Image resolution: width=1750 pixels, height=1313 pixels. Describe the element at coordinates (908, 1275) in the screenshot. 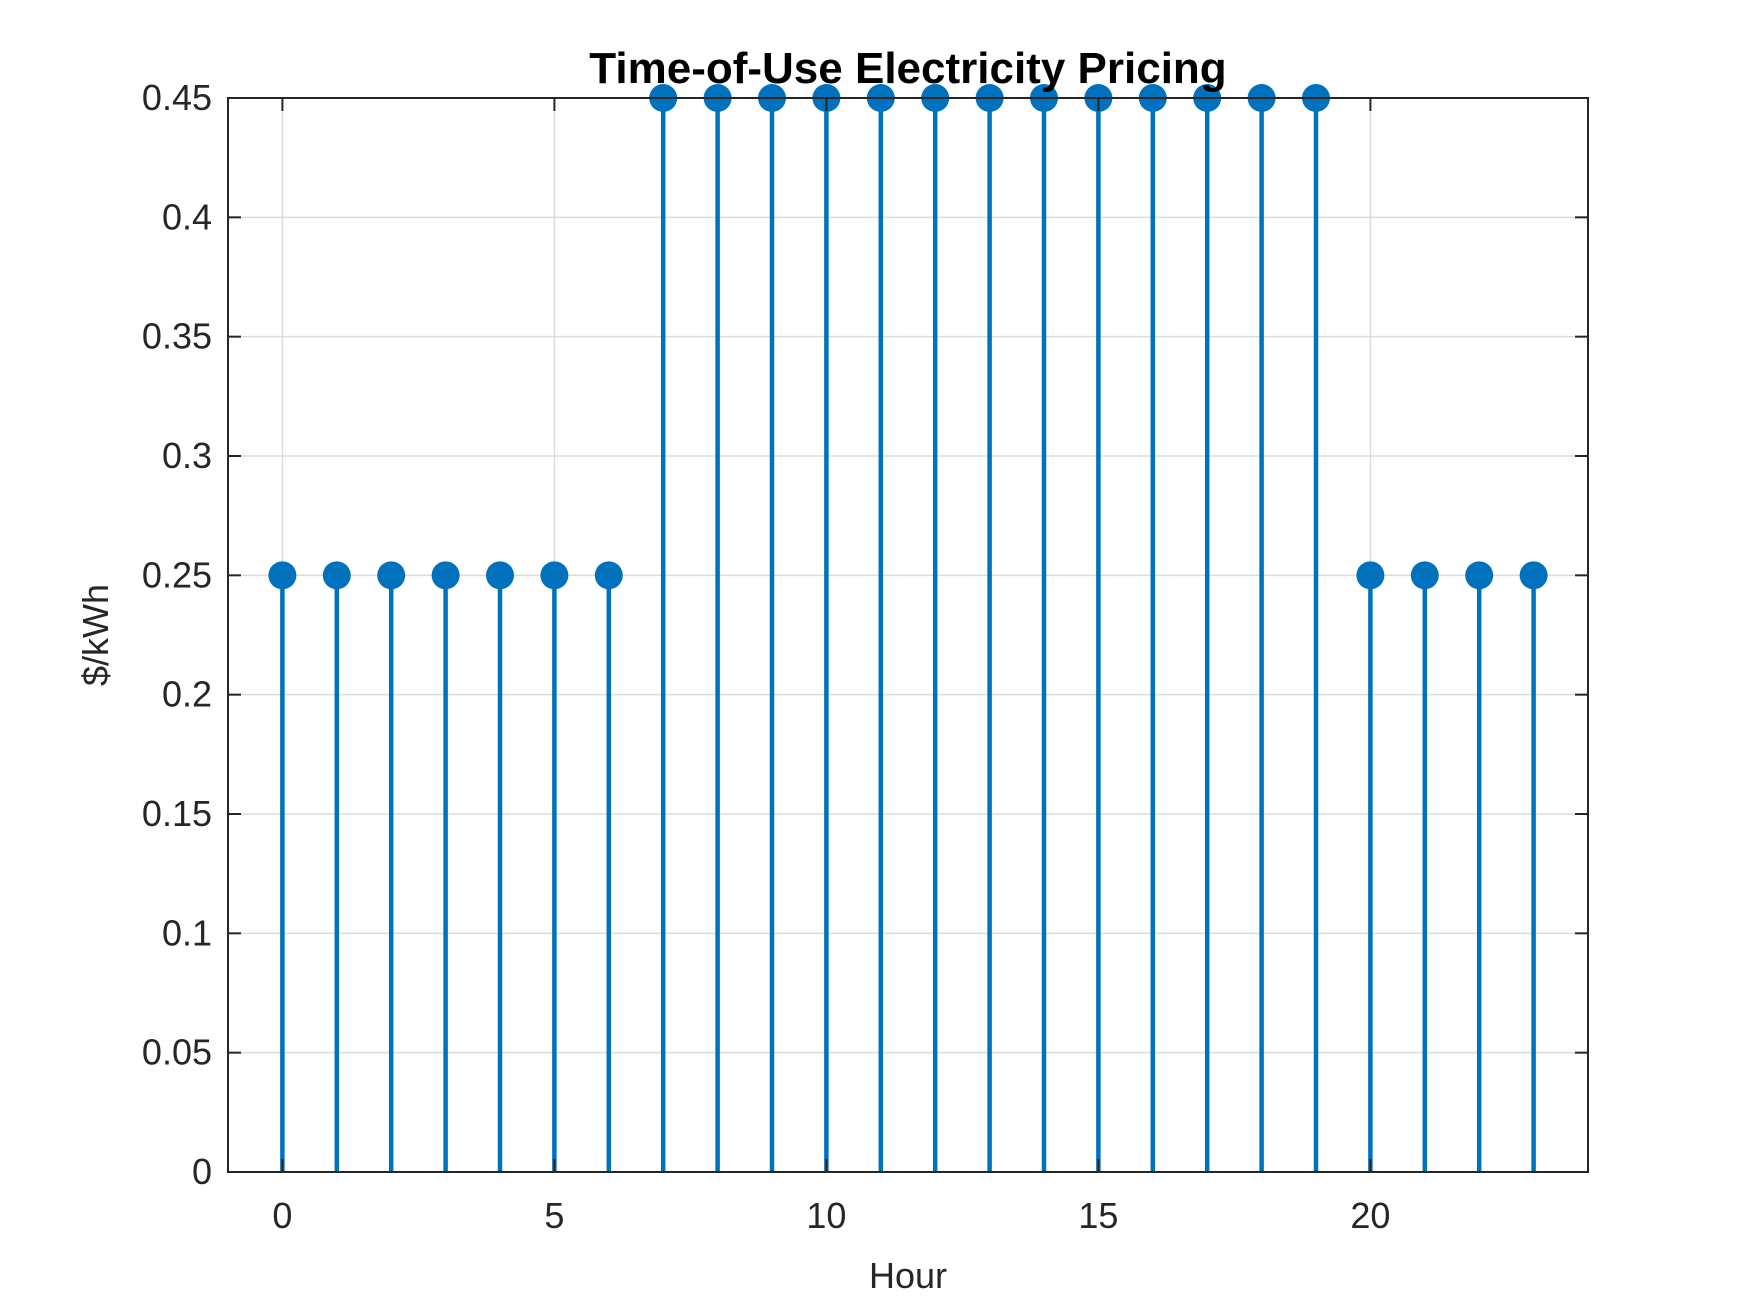

I see `x-axis-label: Hour` at that location.